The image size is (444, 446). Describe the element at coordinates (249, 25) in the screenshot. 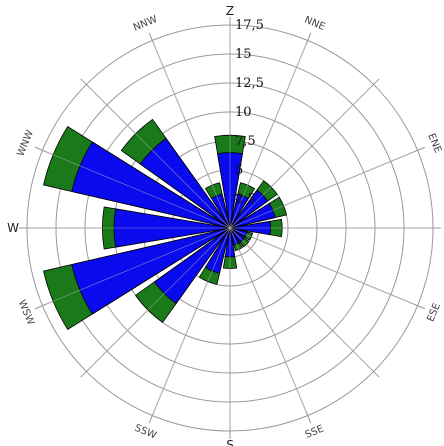

I see `tick-label-7: 17,5` at that location.